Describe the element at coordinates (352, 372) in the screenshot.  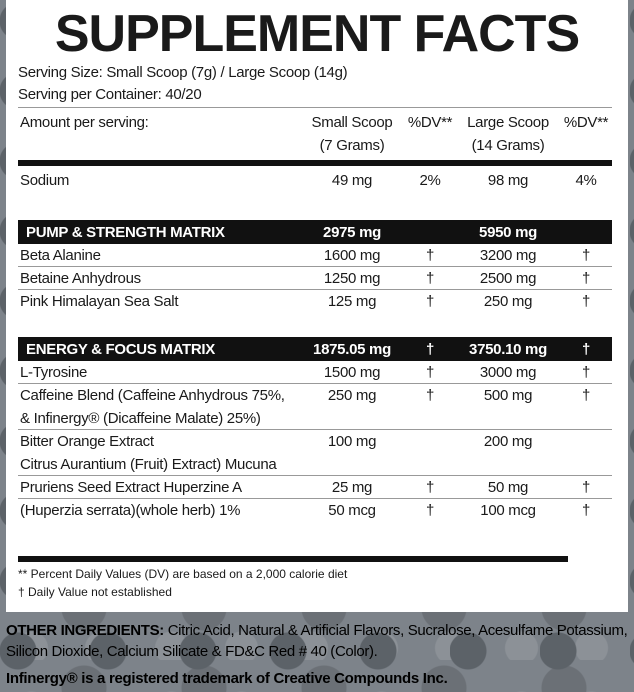
I see `cell-small: 1500 mg` at that location.